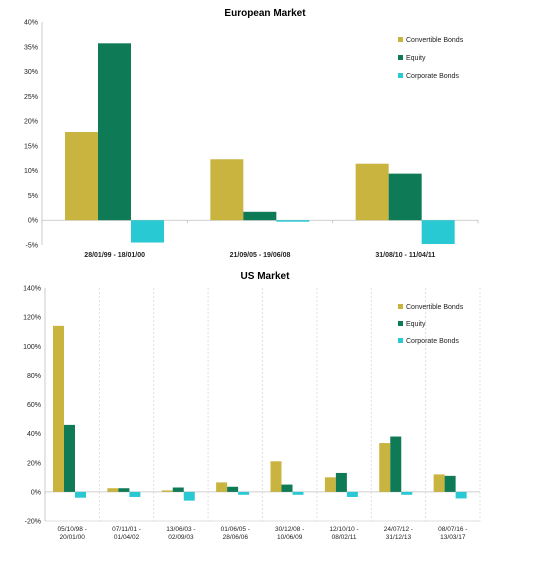 The width and height of the screenshot is (557, 561). I want to click on category-label: 21/09/05 - 19/06/08, so click(260, 255).